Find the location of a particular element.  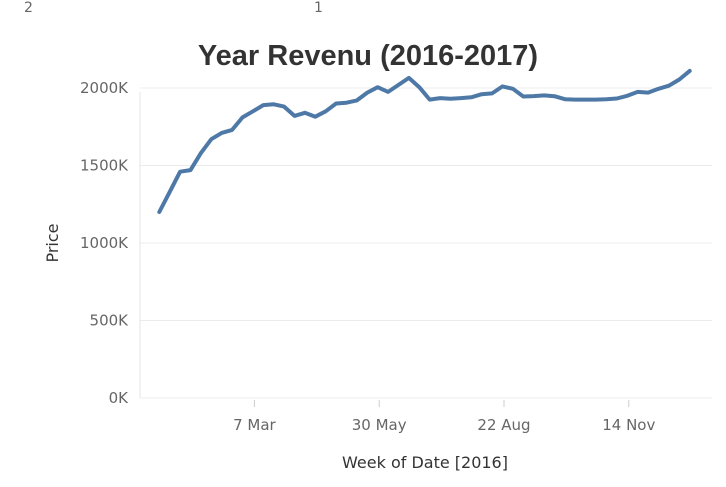

y-tick-label: 0K is located at coordinates (119, 398).